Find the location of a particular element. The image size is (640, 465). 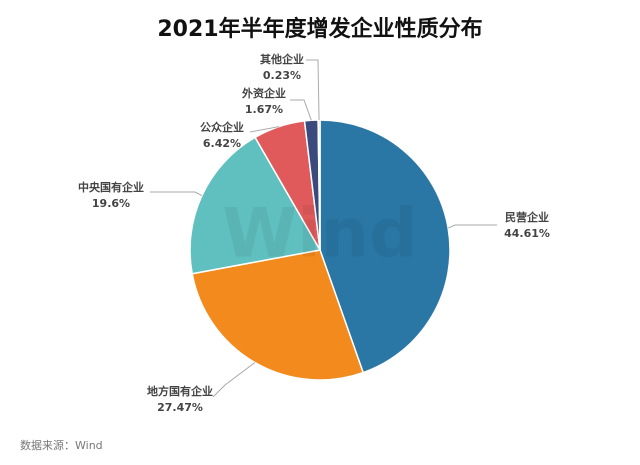

value-label: 6.42% is located at coordinates (222, 143).